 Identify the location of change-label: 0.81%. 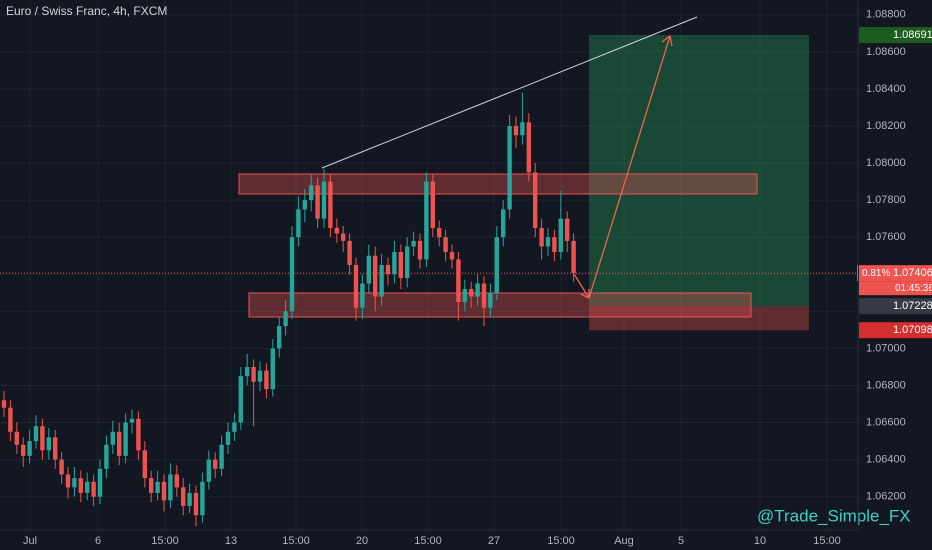
(876, 273).